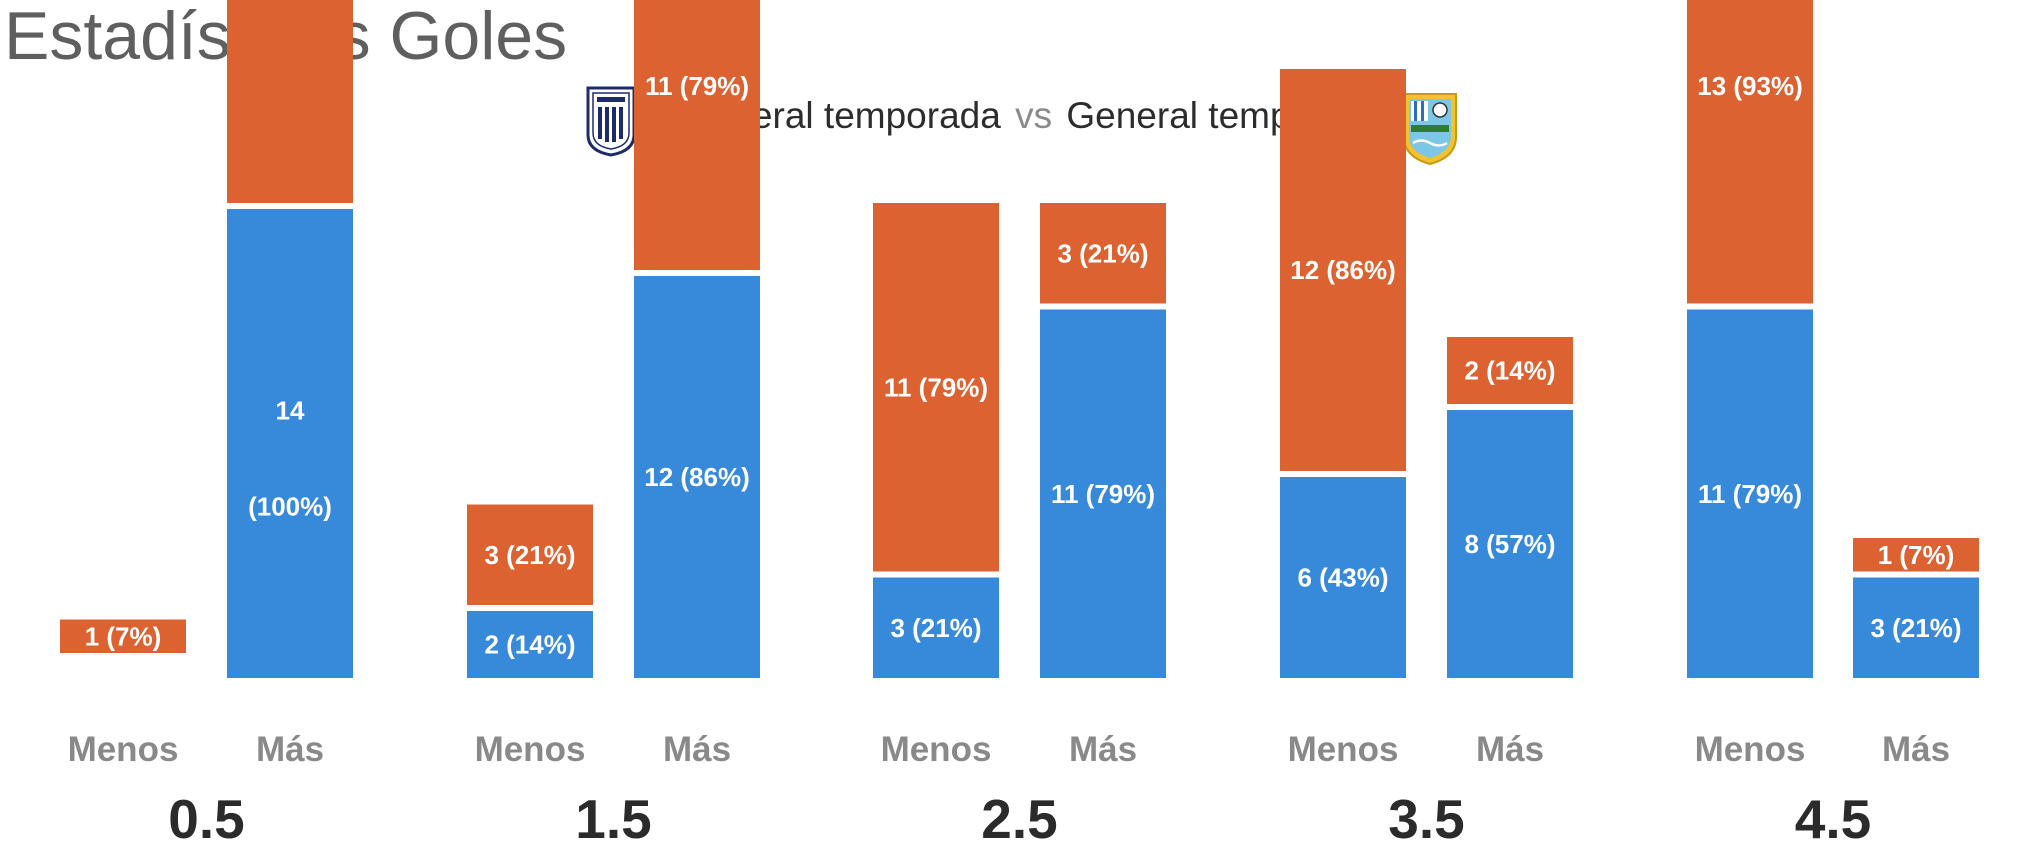 The height and width of the screenshot is (864, 2026). I want to click on bar-away-0.5-menos, so click(123, 636).